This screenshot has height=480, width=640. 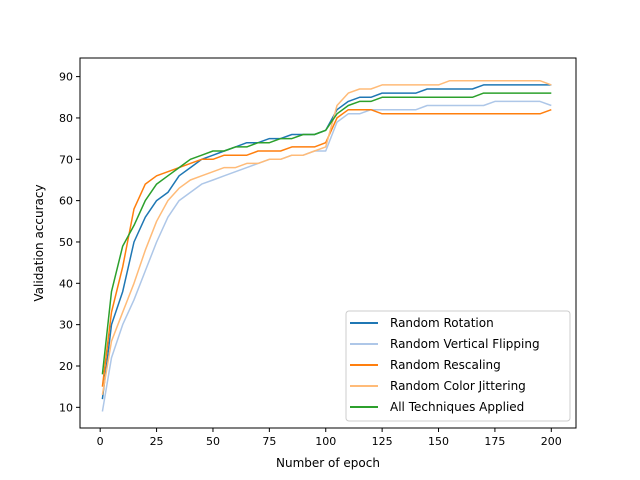 What do you see at coordinates (66, 118) in the screenshot?
I see `y-tick-label: 80` at bounding box center [66, 118].